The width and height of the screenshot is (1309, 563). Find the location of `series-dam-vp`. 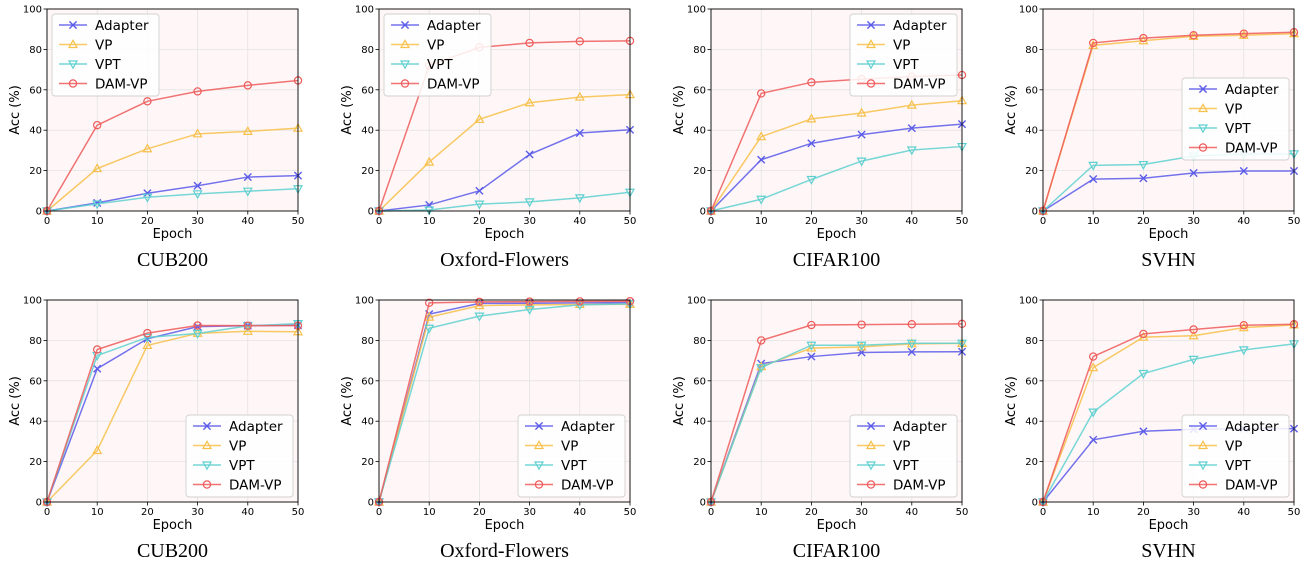

series-dam-vp is located at coordinates (1168, 122).